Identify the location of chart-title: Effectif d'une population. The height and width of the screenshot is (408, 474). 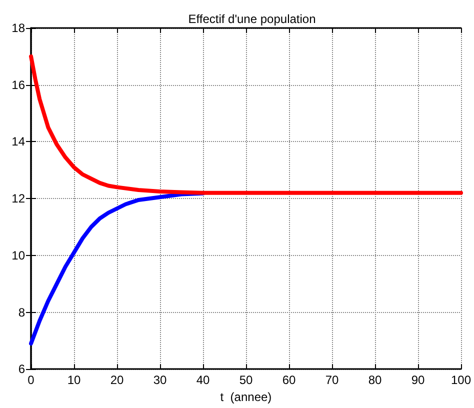
(252, 19).